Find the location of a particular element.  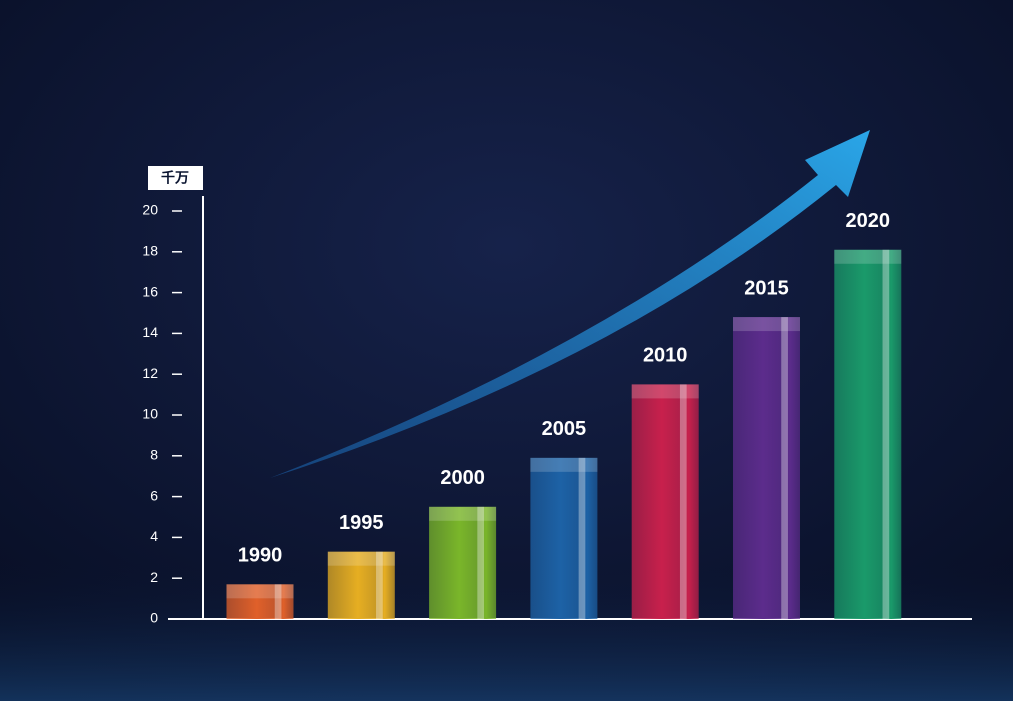

y-tick-label: 8 is located at coordinates (154, 455).